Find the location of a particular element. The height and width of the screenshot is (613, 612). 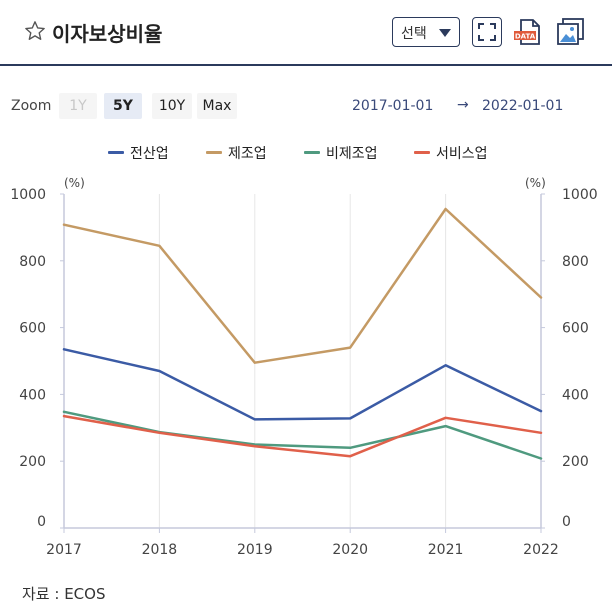

date-from-input: 2017-01-01 is located at coordinates (393, 106).